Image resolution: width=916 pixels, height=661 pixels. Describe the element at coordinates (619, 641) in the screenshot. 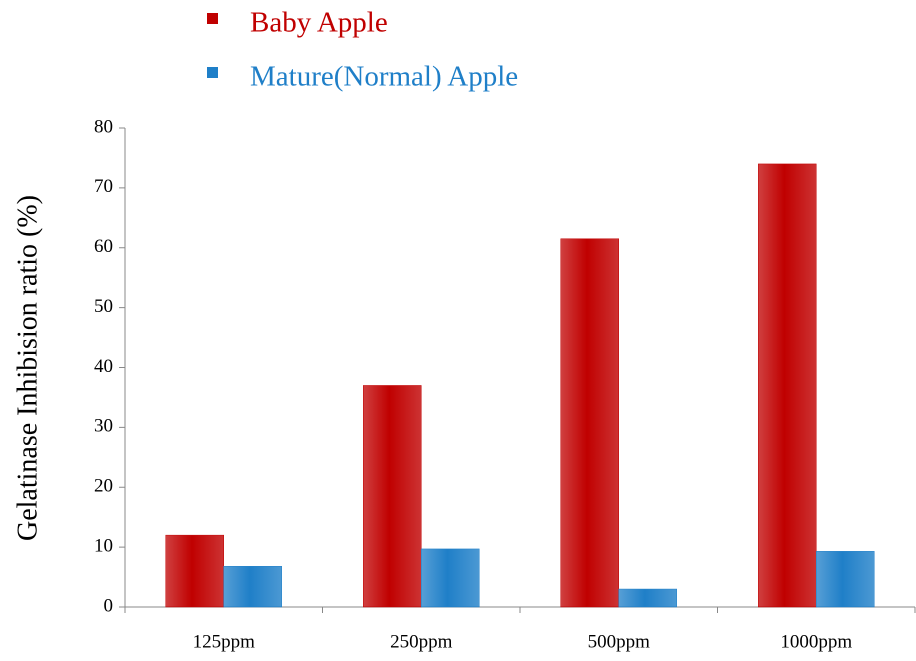

I see `x-tick-label: 500ppm` at that location.